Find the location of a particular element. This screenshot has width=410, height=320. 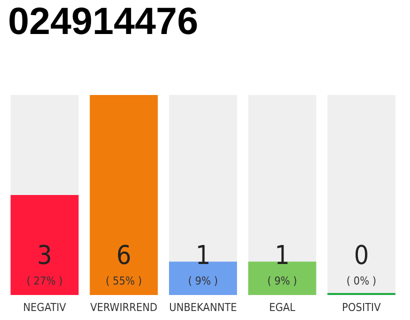

data-label: 6 ( 55% ) is located at coordinates (124, 264).